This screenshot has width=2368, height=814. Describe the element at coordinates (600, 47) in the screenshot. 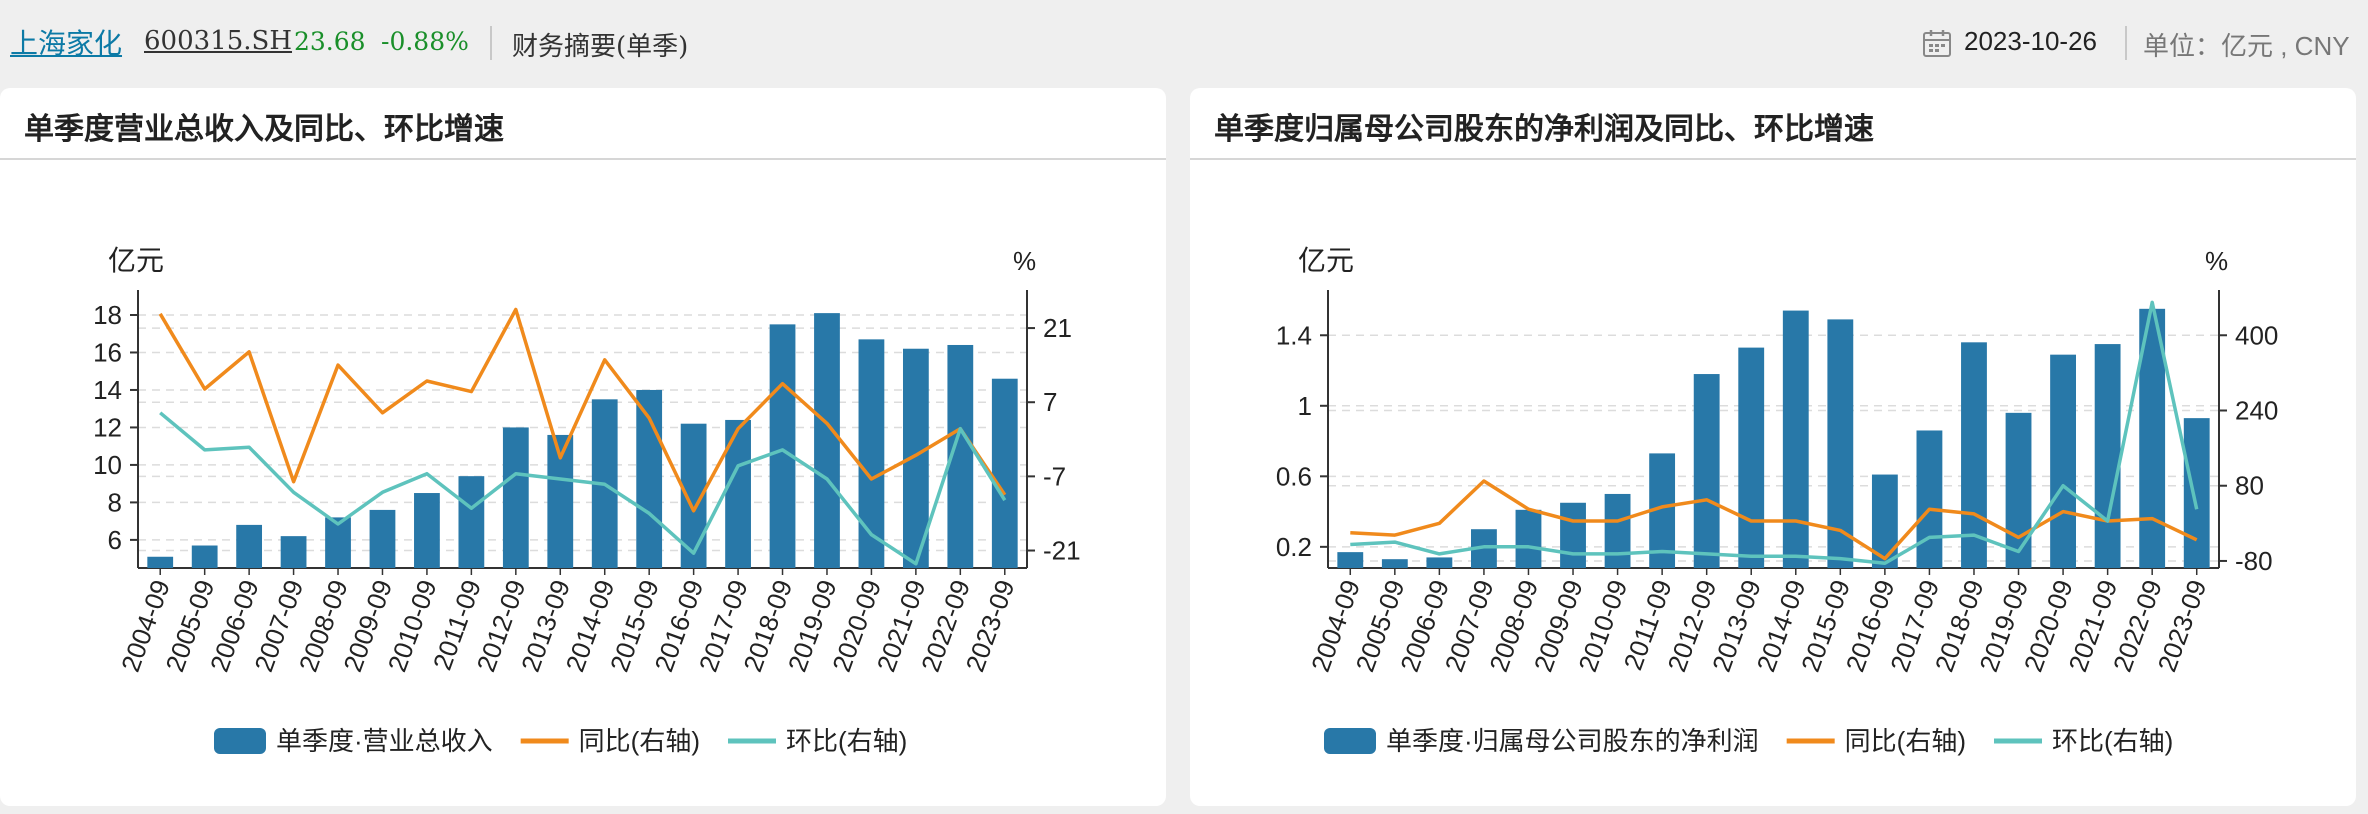

I see `page-title: 财务摘要(单季)` at that location.